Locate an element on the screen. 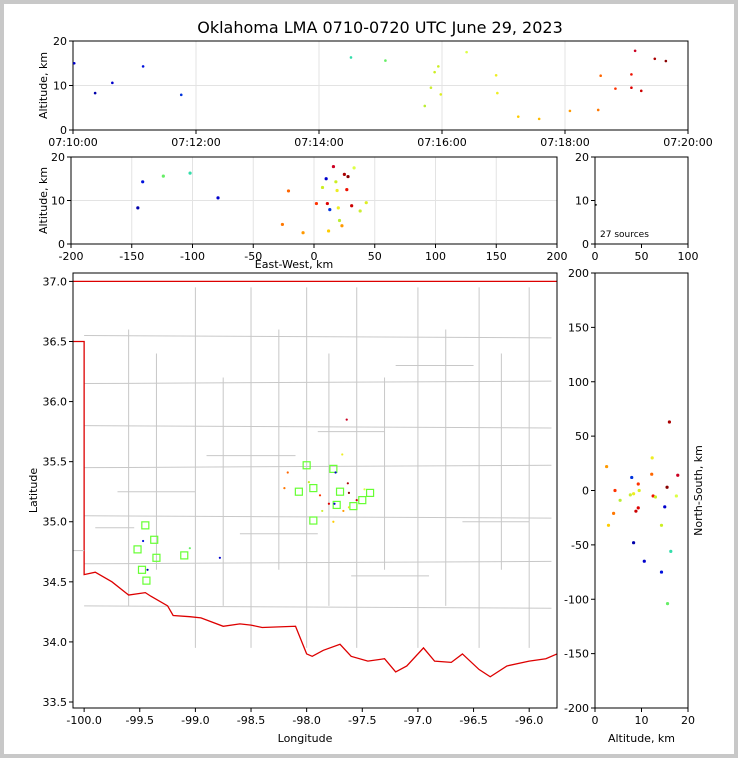 The height and width of the screenshot is (758, 738). latitude-tick-label: 35.5 is located at coordinates (55, 462).